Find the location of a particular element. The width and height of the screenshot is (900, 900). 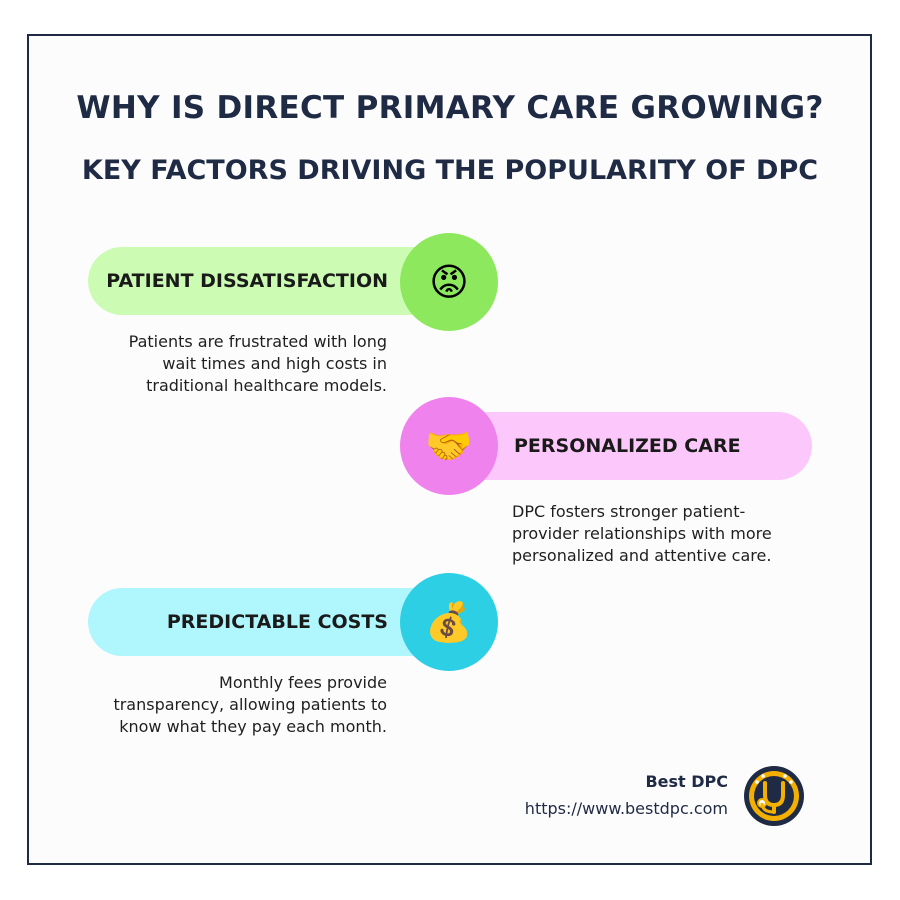

factor-circle-patient-dissatisfaction: 😡 is located at coordinates (449, 282).